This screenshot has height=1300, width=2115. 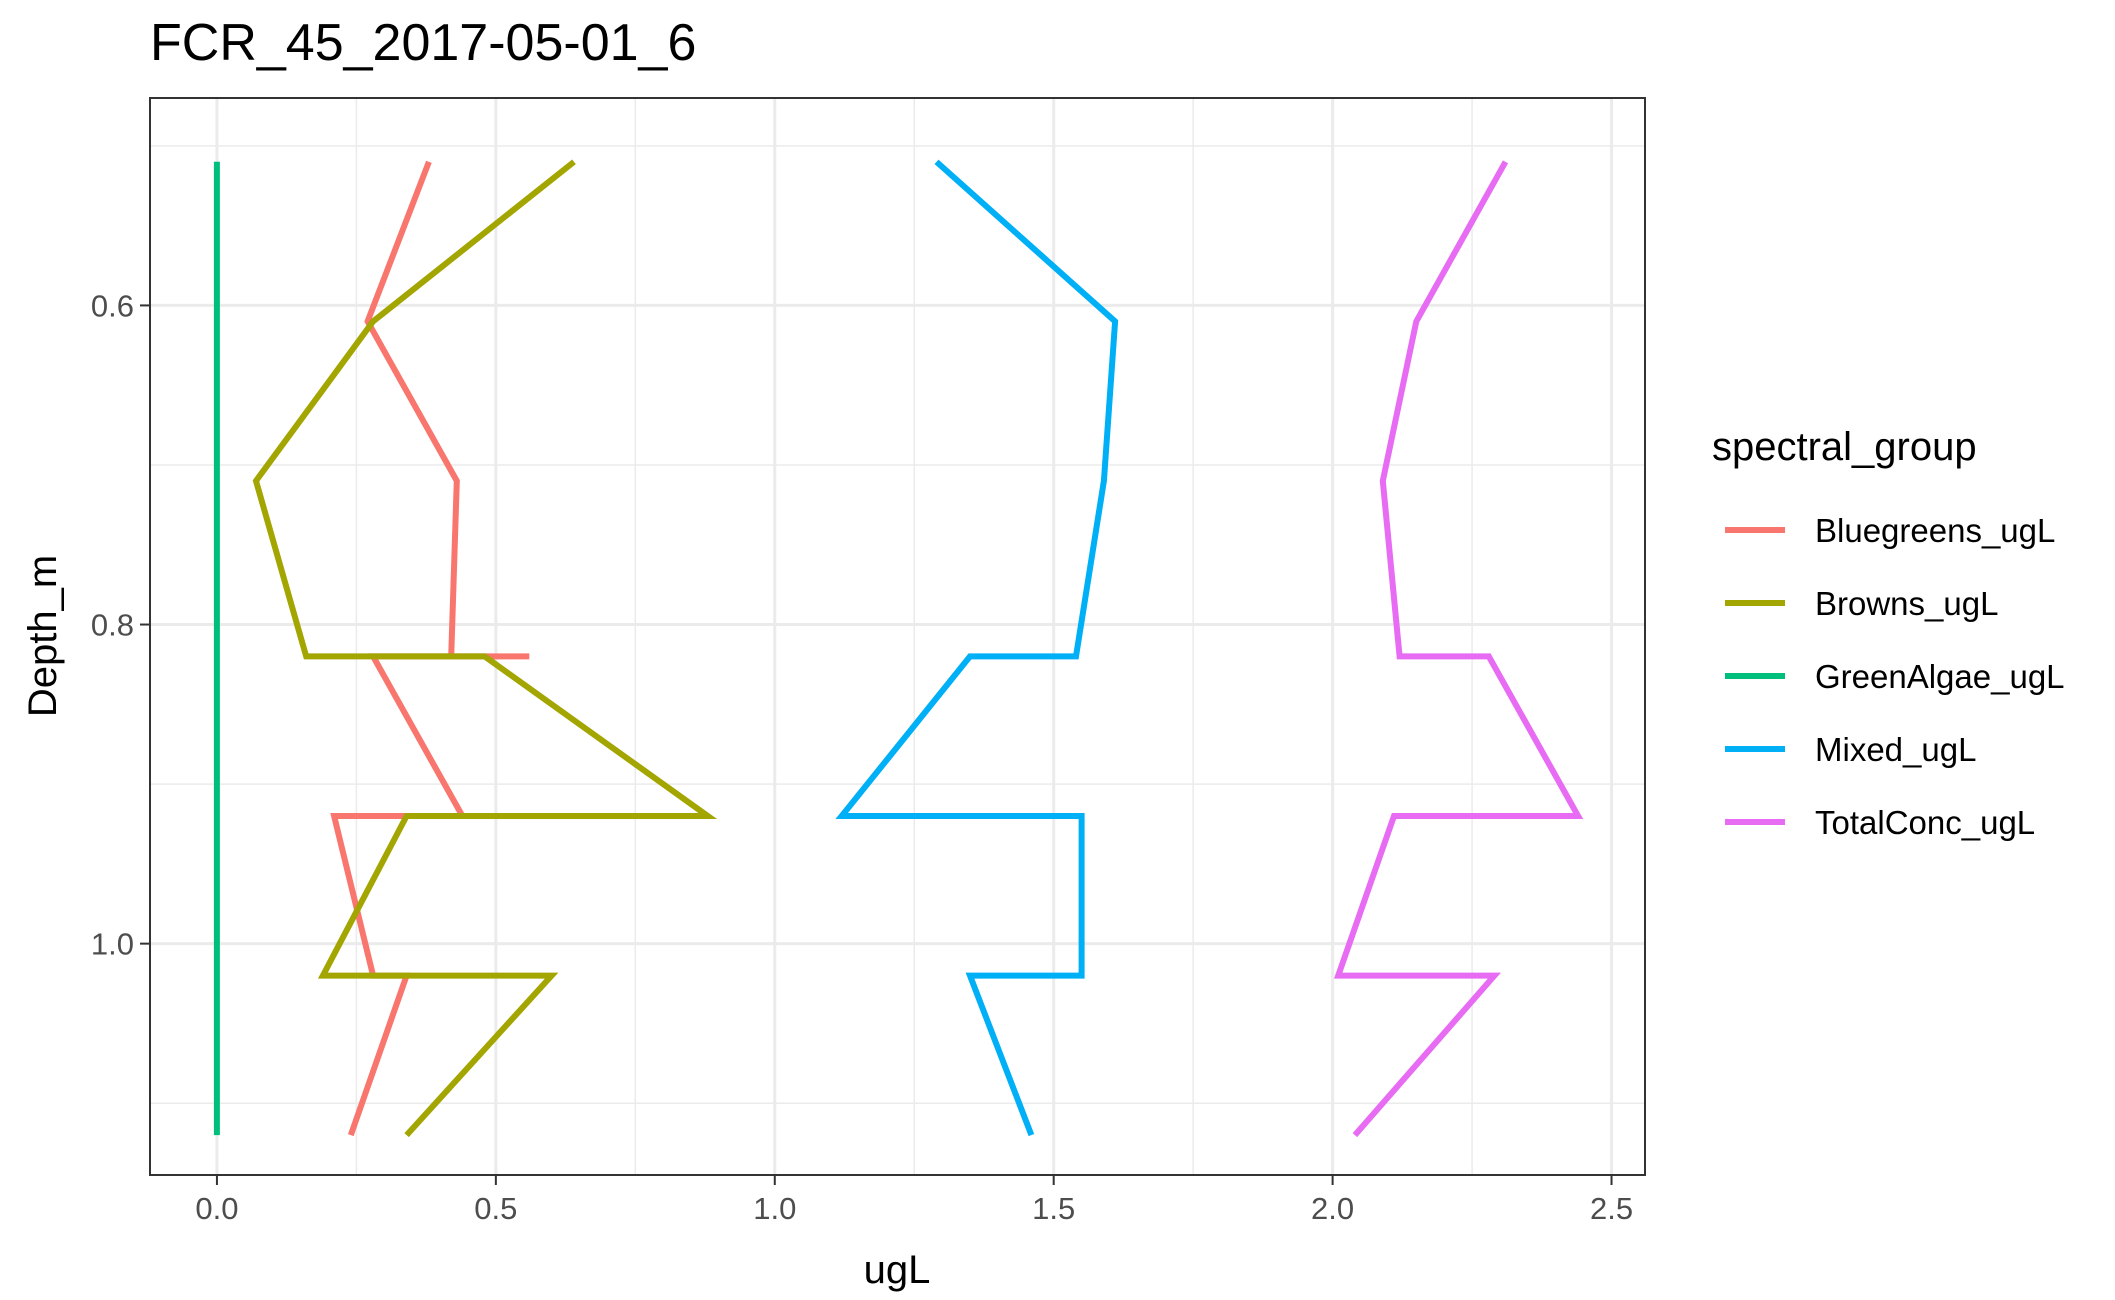 What do you see at coordinates (774, 1208) in the screenshot?
I see `x-tick-label: 1.0` at bounding box center [774, 1208].